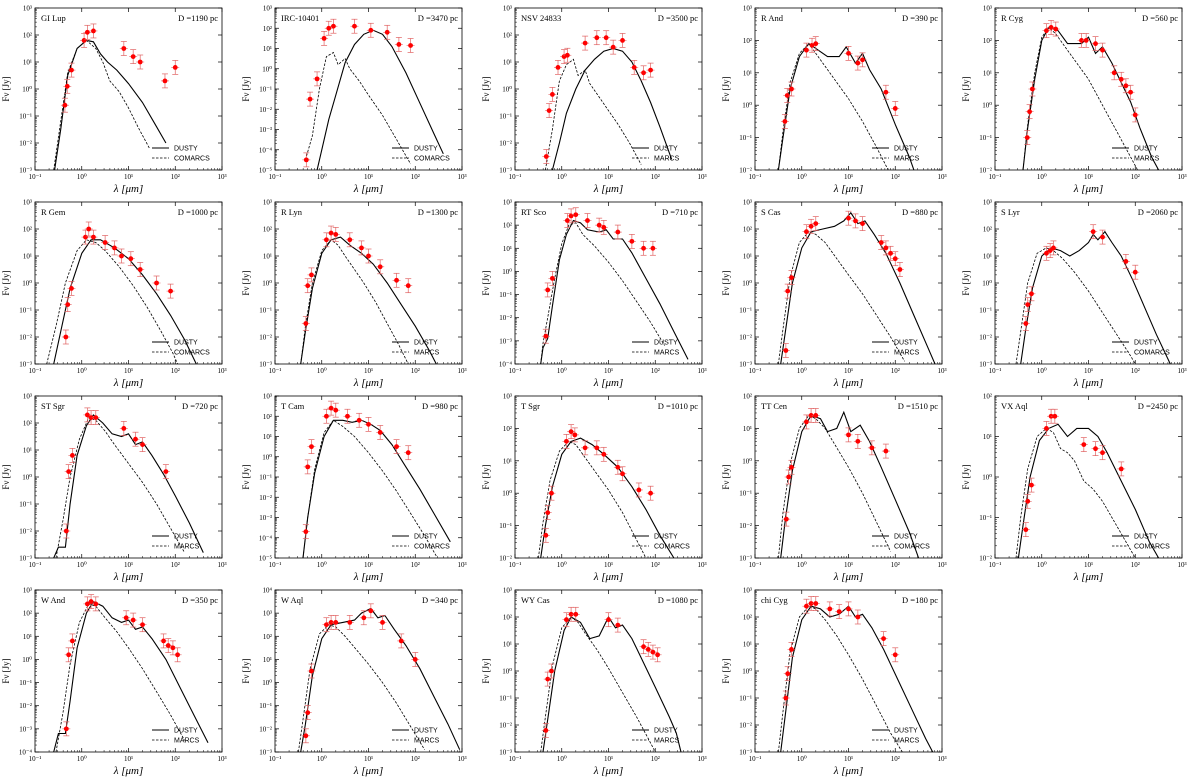  What do you see at coordinates (680, 212) in the screenshot?
I see `distance-label: D =710 pc` at bounding box center [680, 212].